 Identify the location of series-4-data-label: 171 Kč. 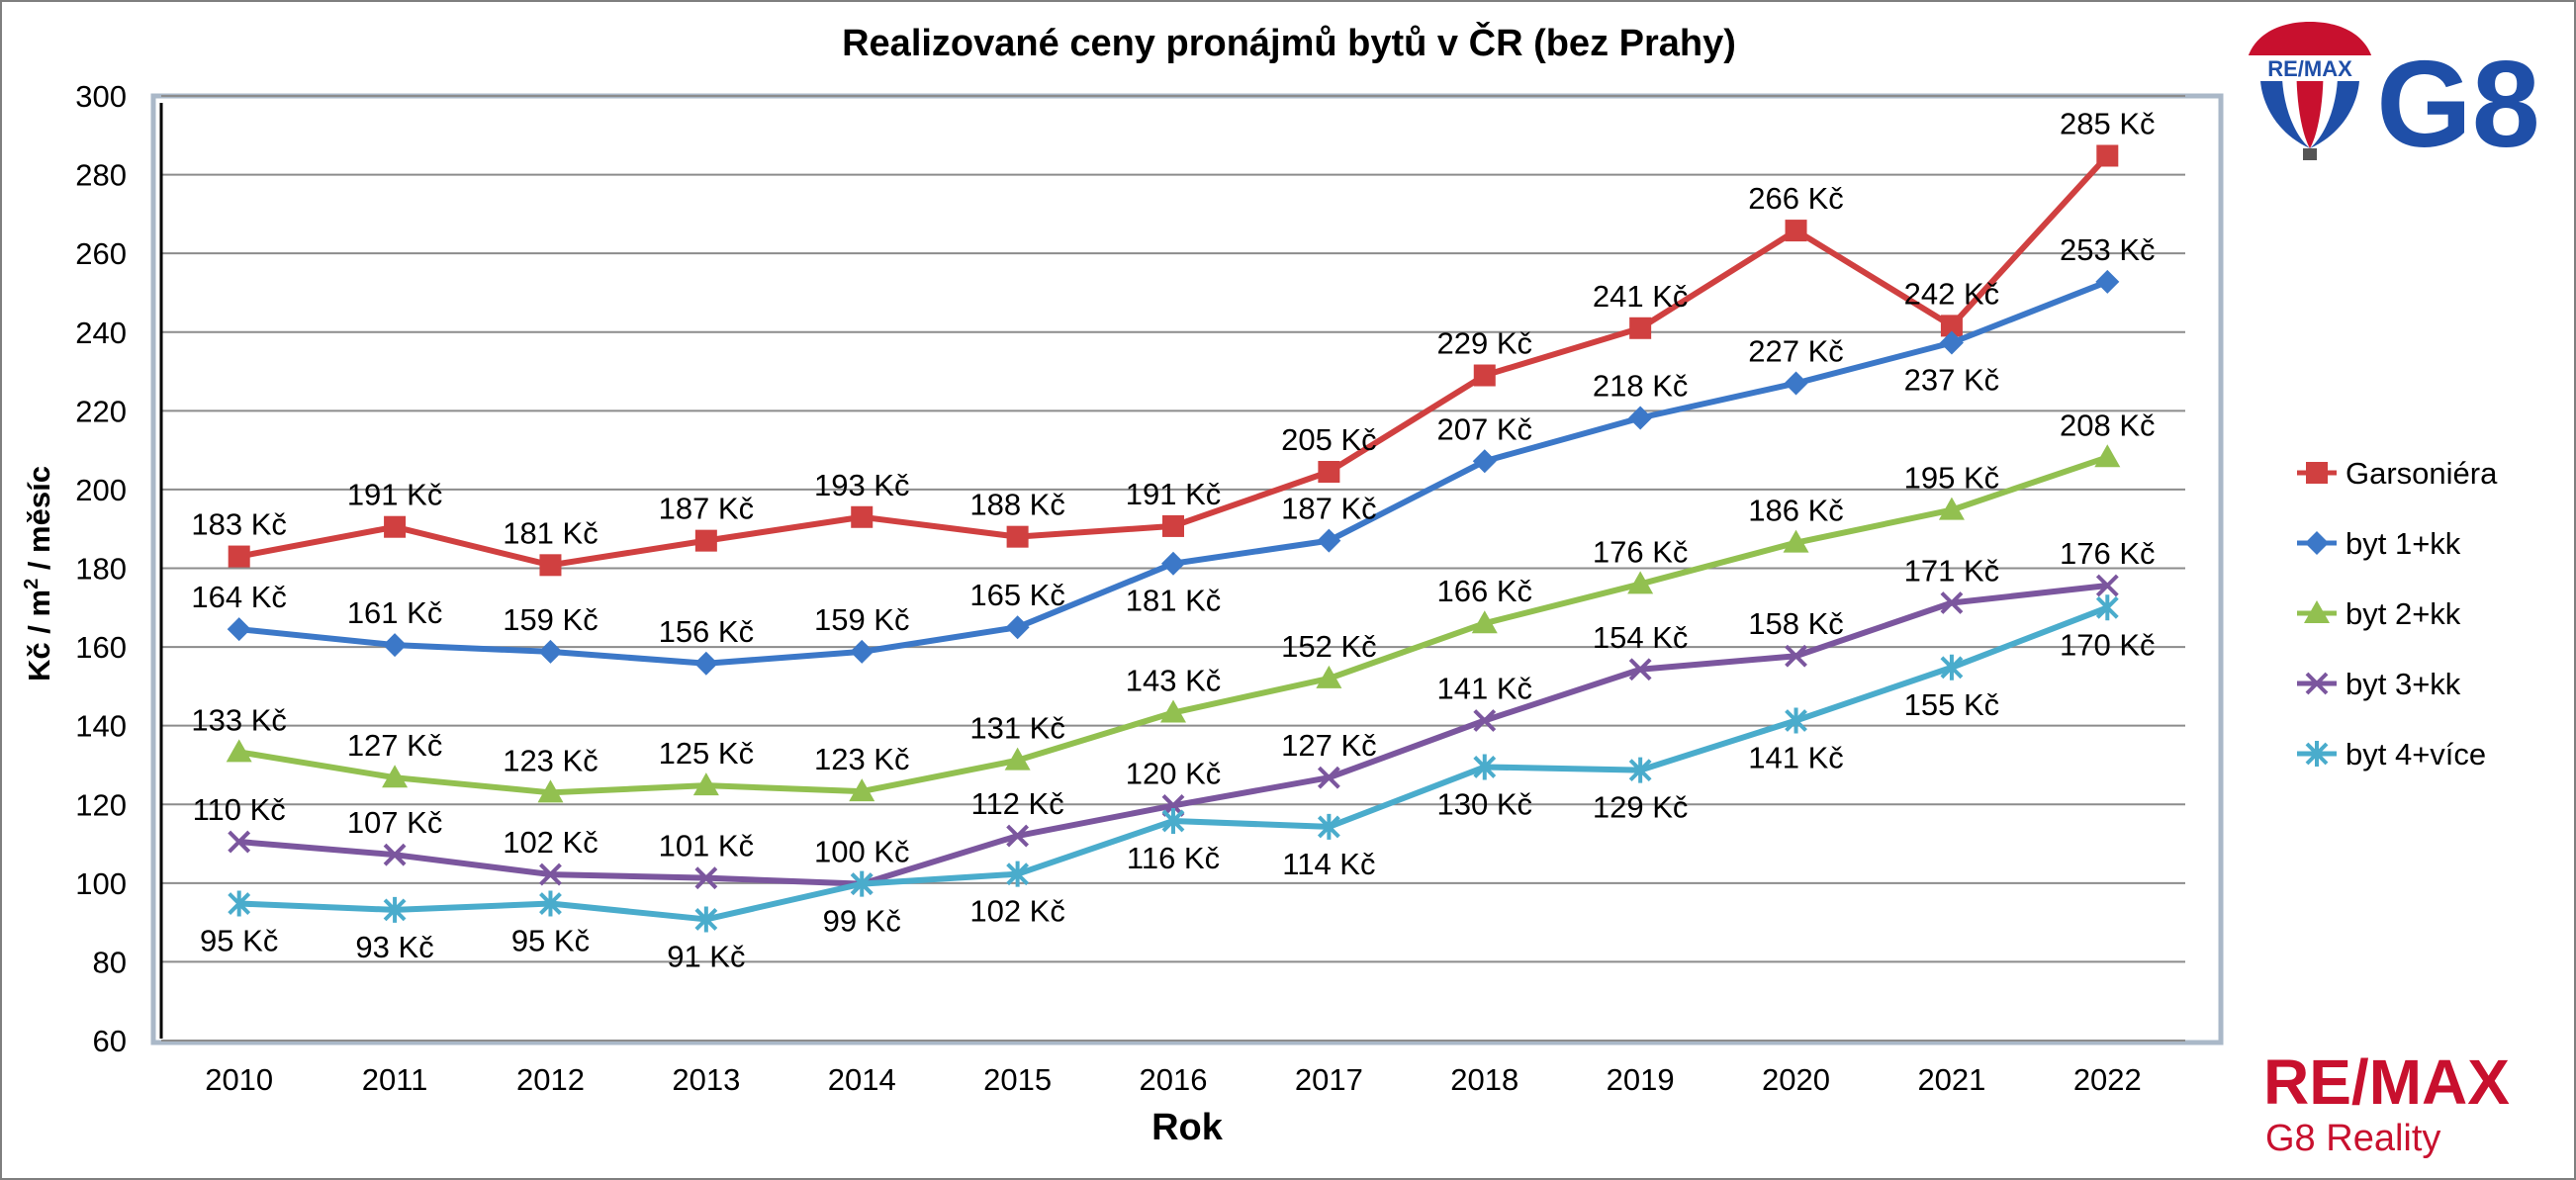
(1952, 572).